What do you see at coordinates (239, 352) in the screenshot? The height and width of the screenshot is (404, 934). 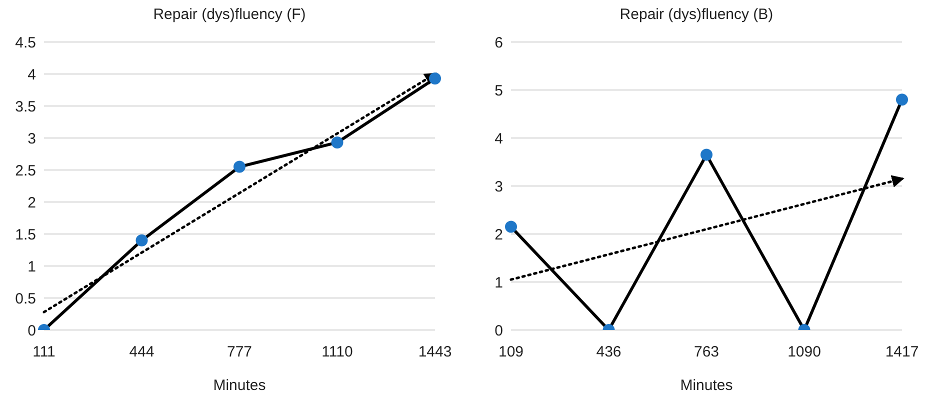 I see `x-tick-label: 777` at bounding box center [239, 352].